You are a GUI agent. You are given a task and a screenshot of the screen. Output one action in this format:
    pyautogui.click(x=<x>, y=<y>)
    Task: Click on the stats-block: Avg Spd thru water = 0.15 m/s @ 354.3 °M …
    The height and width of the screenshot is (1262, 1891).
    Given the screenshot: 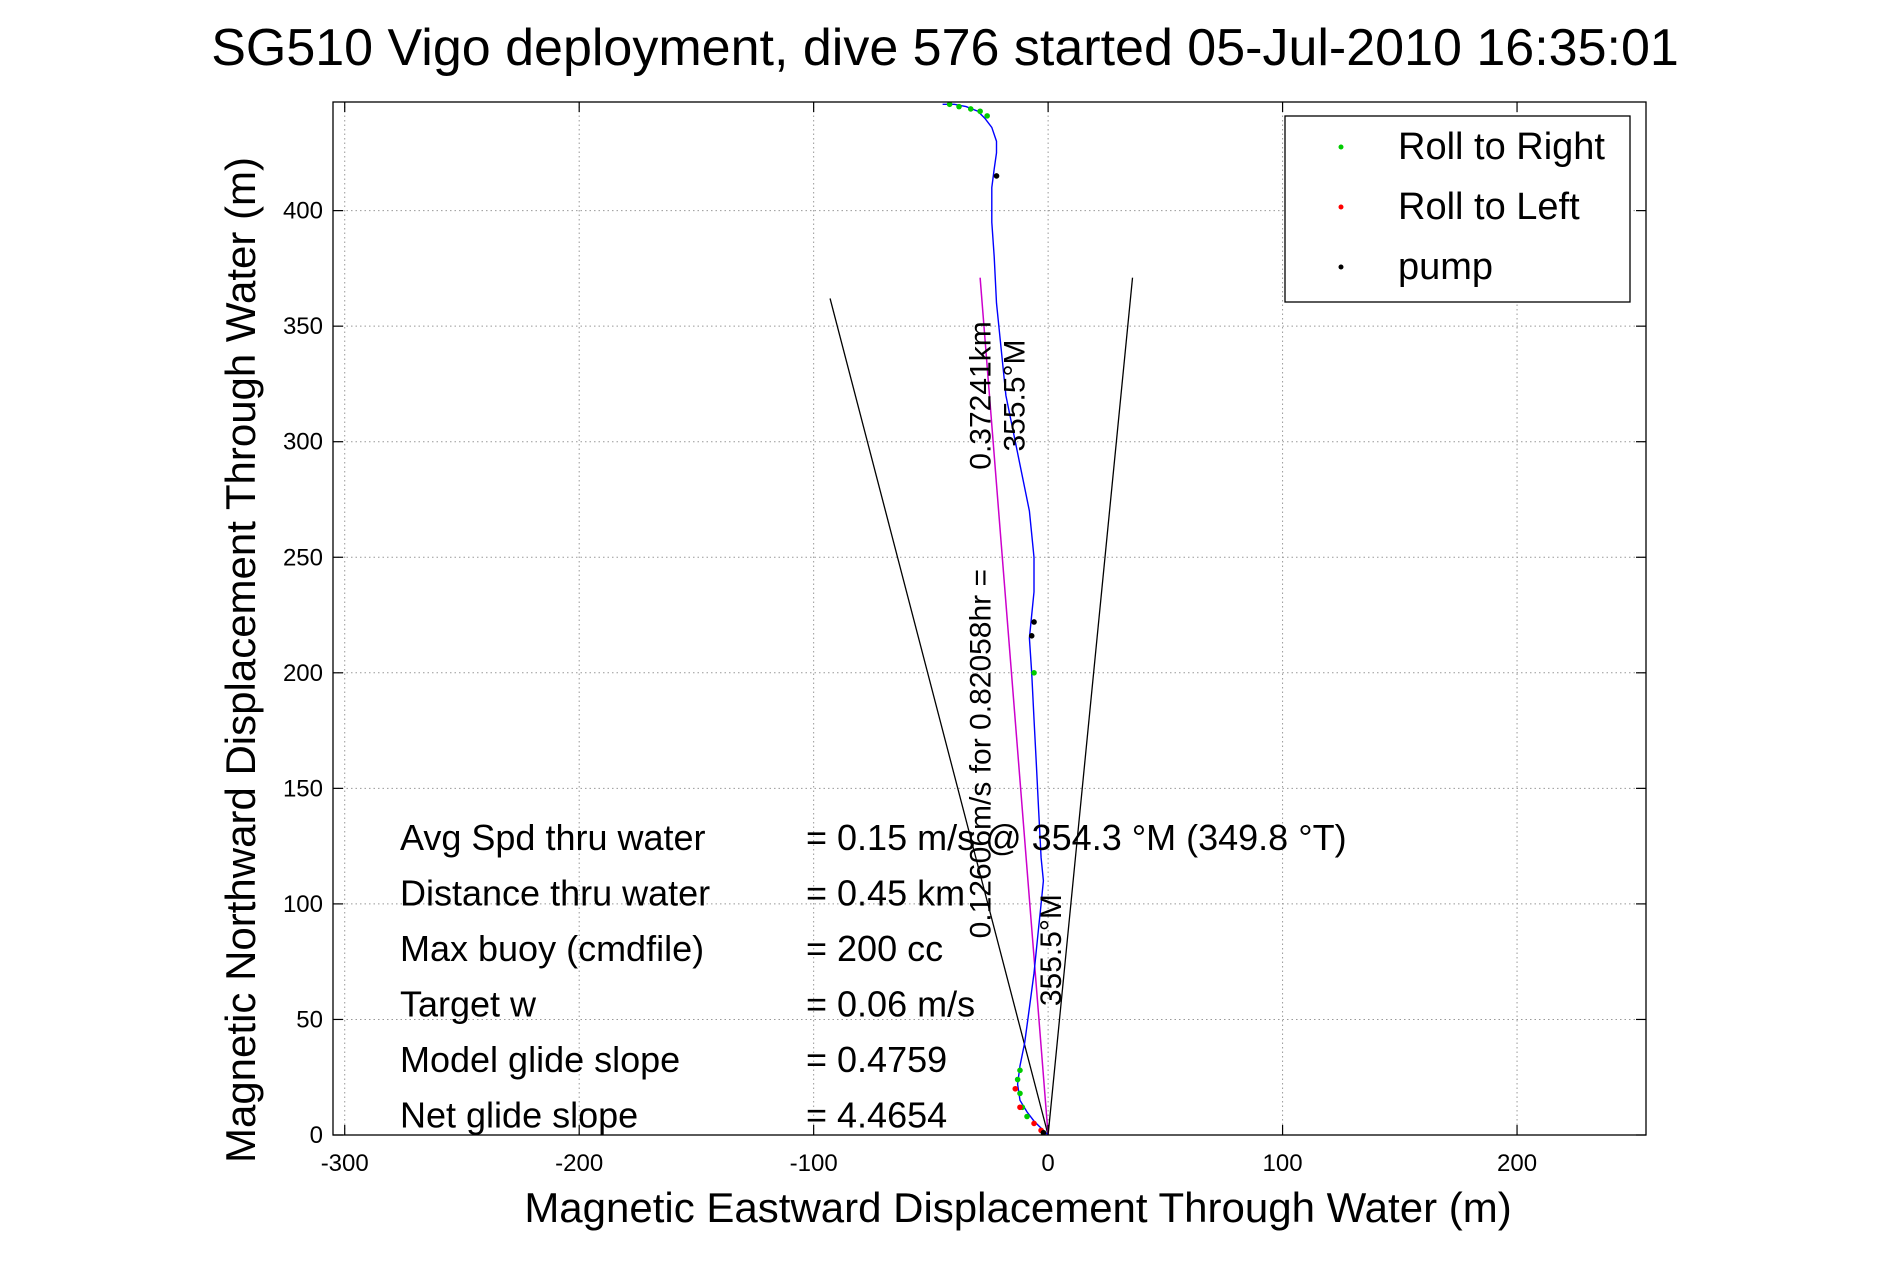 What is the action you would take?
    pyautogui.click(x=873, y=976)
    